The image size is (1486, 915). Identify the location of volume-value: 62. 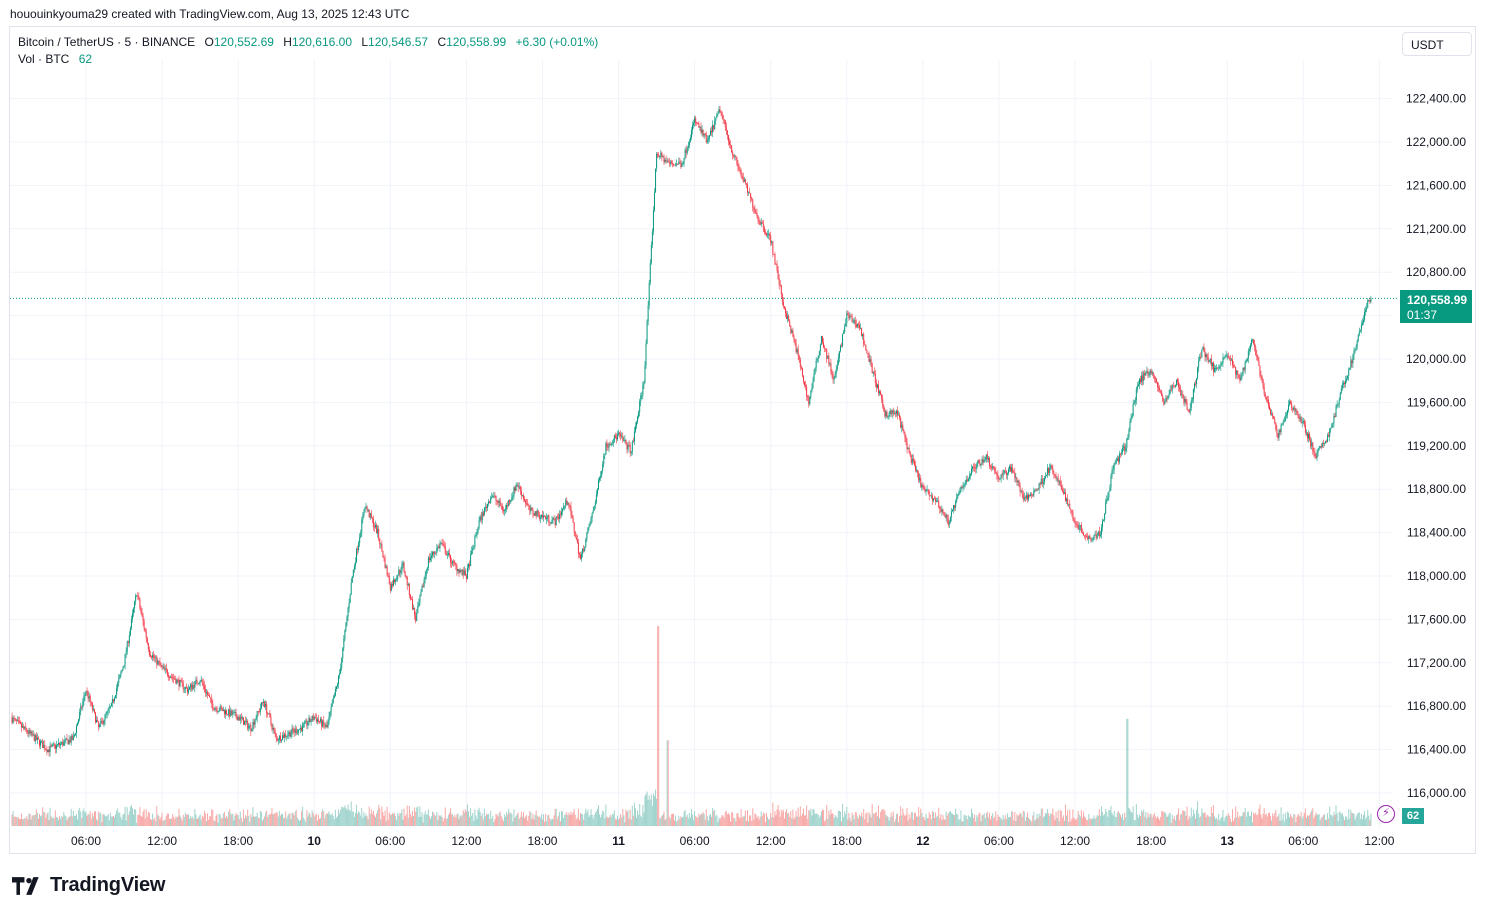
(85, 59).